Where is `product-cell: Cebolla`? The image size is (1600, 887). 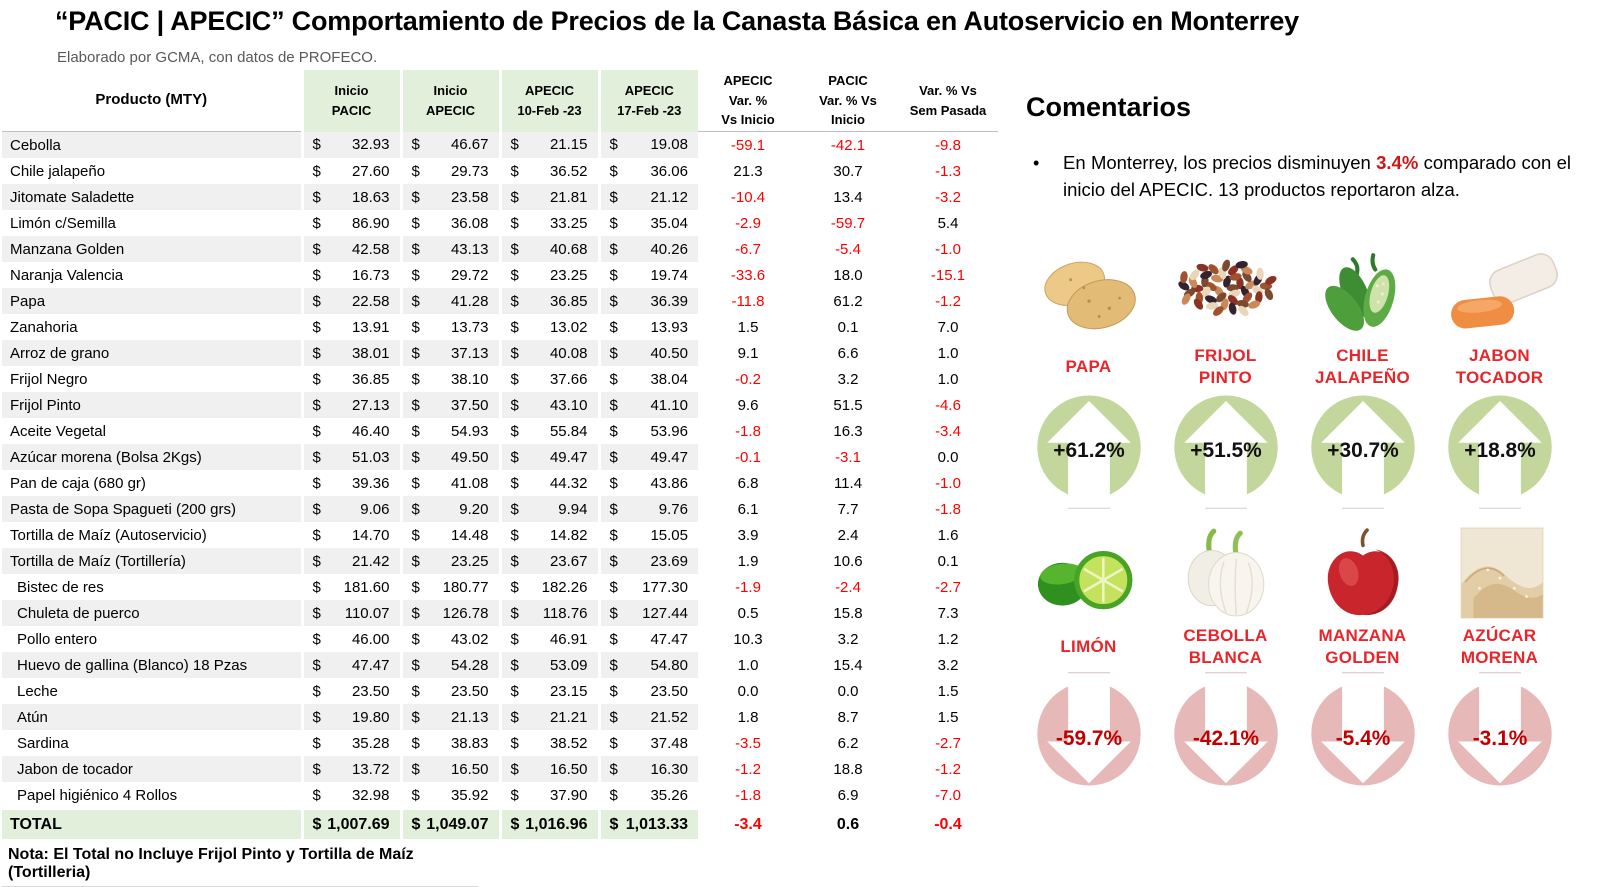 product-cell: Cebolla is located at coordinates (152, 144).